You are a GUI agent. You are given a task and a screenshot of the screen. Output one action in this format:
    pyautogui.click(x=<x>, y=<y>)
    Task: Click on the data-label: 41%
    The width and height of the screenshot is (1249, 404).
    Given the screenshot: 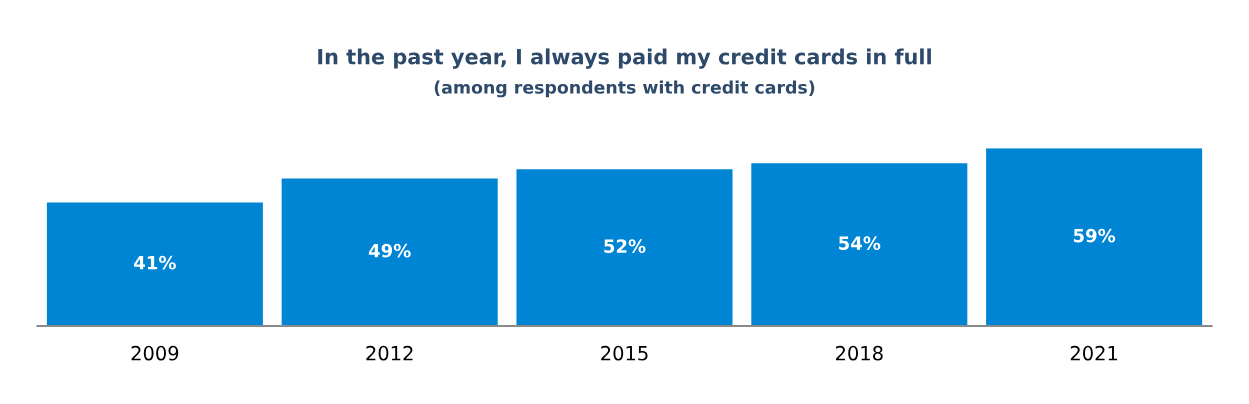 What is the action you would take?
    pyautogui.click(x=155, y=262)
    